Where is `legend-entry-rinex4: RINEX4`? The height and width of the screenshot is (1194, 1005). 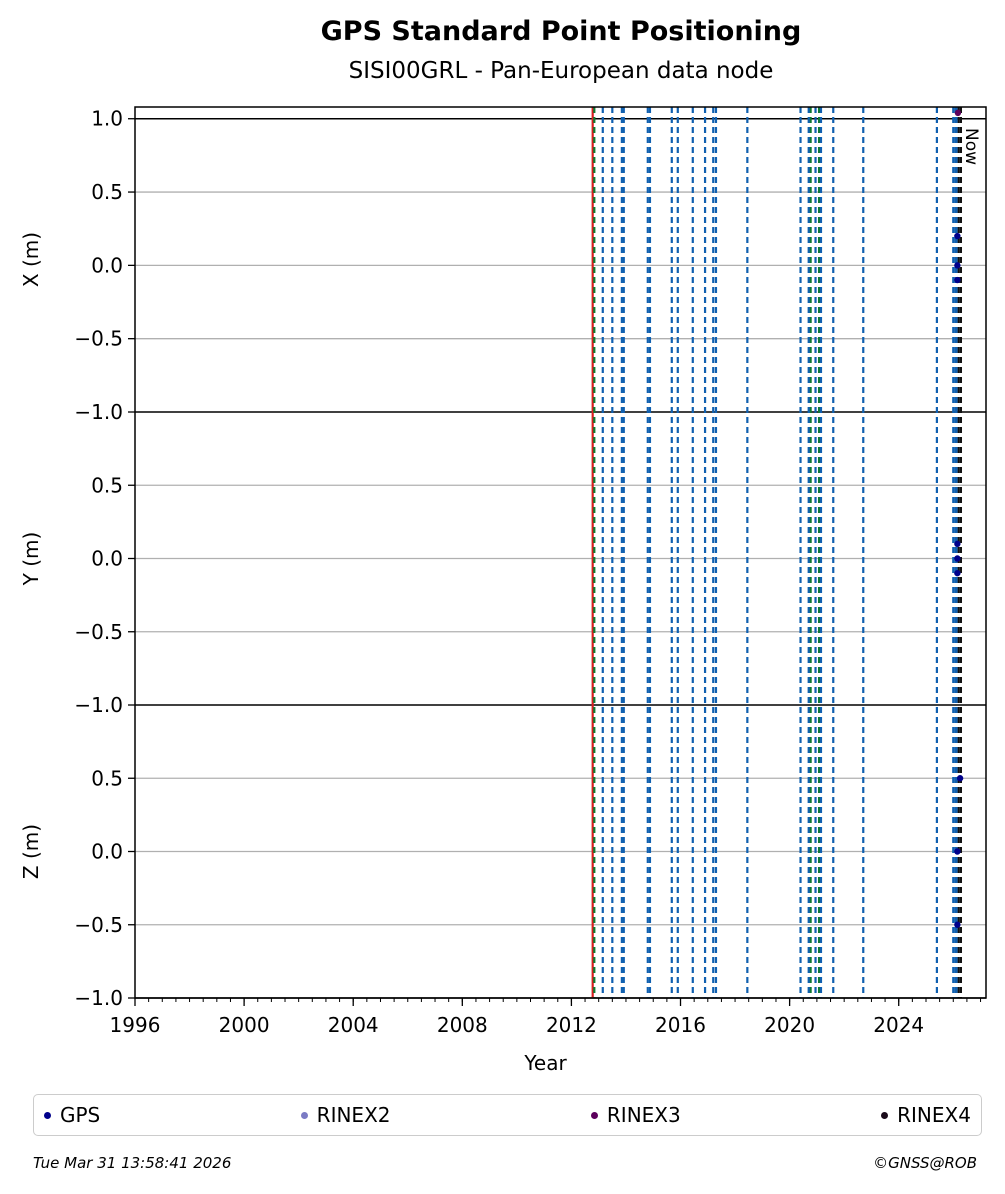 legend-entry-rinex4: RINEX4 is located at coordinates (926, 1115).